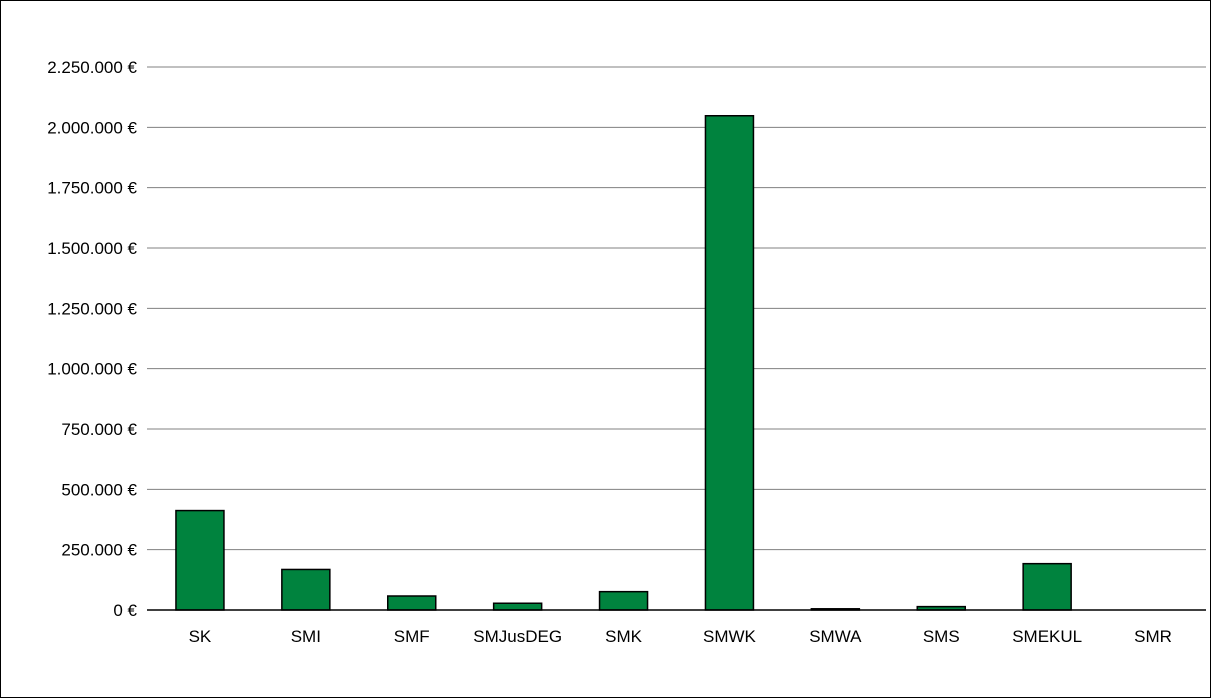 The height and width of the screenshot is (698, 1211). I want to click on bar-smf, so click(412, 603).